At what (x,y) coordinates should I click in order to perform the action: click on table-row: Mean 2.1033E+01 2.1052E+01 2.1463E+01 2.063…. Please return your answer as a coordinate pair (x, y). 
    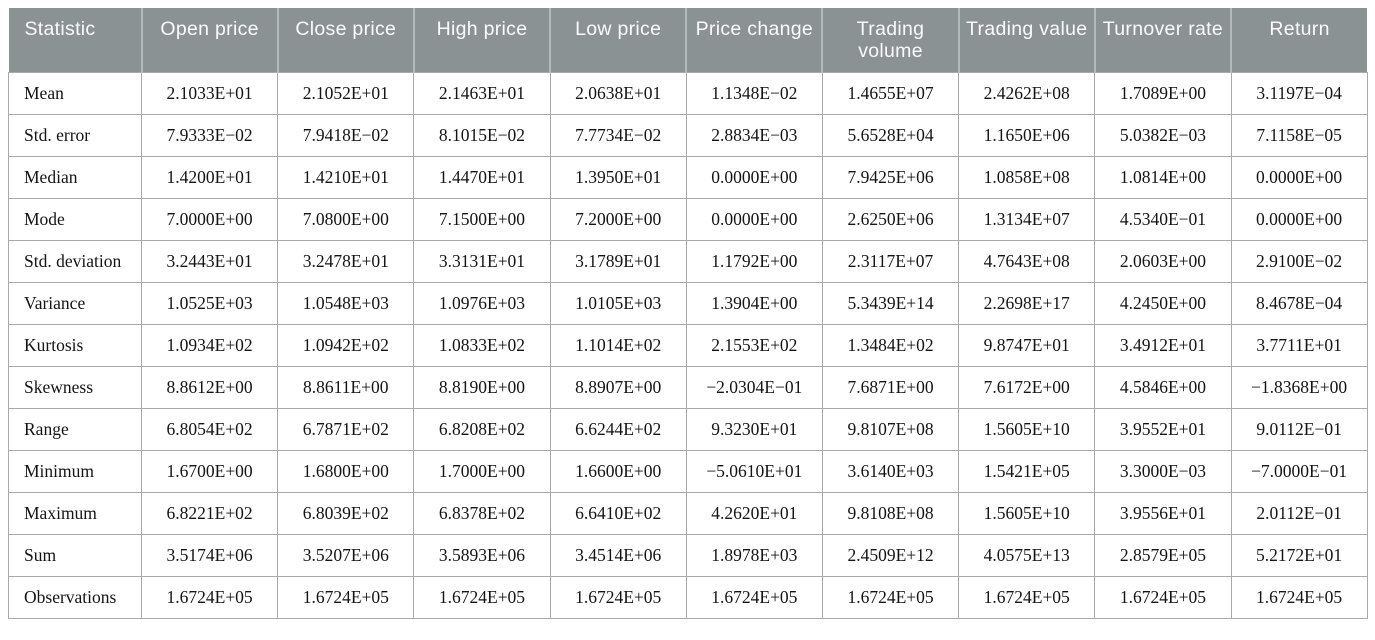
    Looking at the image, I should click on (688, 93).